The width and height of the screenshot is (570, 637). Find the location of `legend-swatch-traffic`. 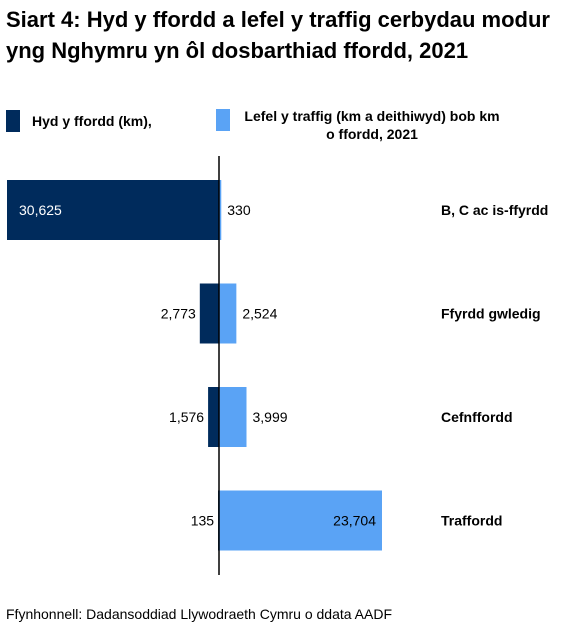

legend-swatch-traffic is located at coordinates (223, 120).